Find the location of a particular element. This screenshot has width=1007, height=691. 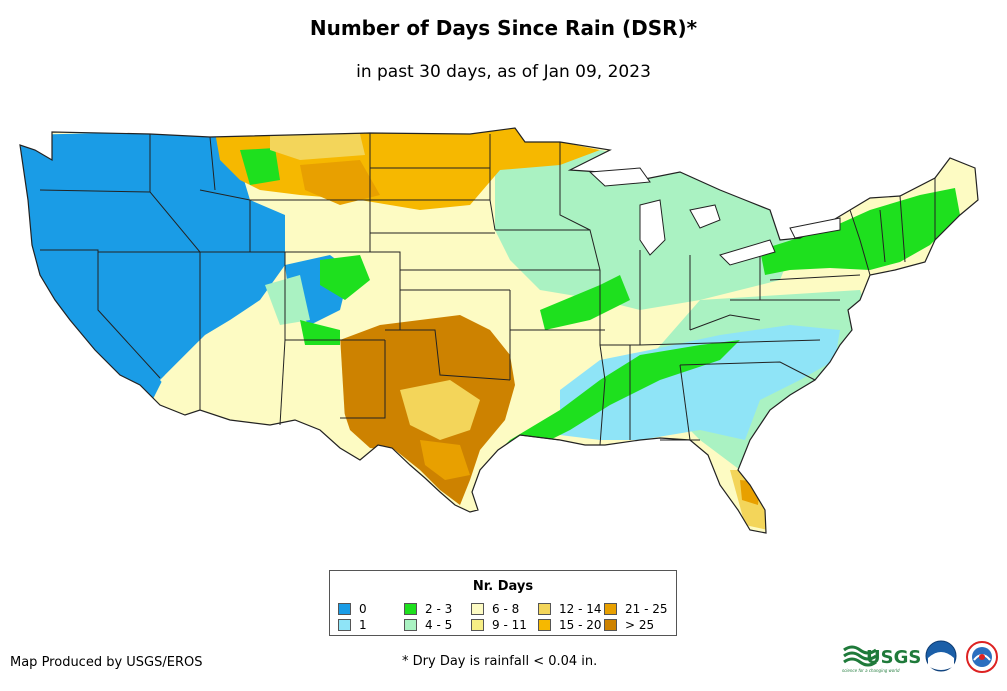

legend-label: 21 - 25 is located at coordinates (646, 609).